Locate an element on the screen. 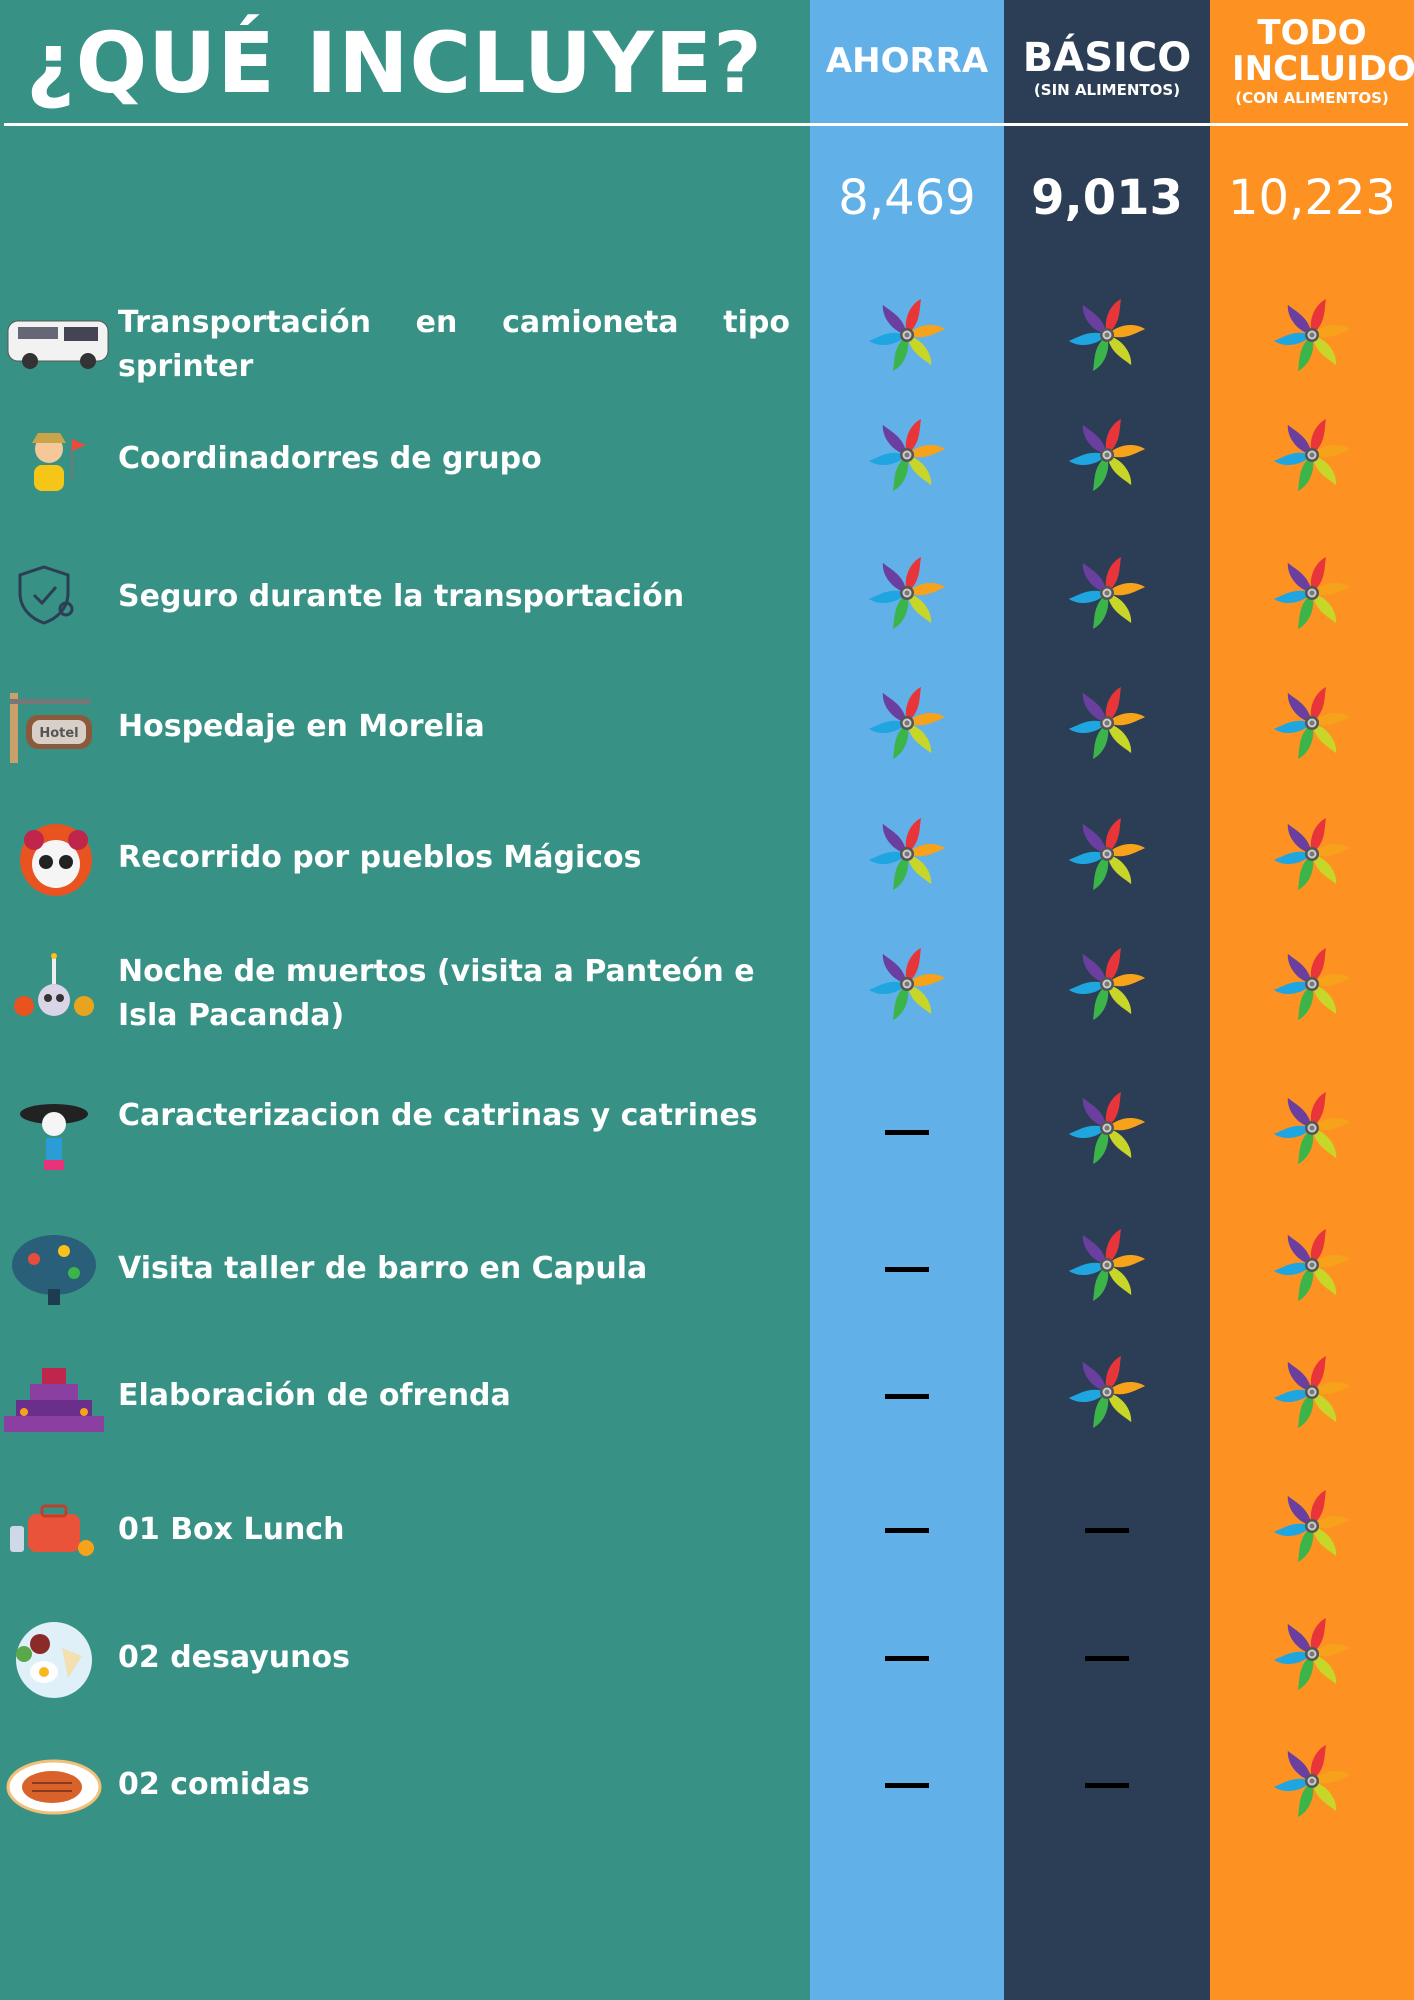 Image resolution: width=1414 pixels, height=2000 pixels. breakfast-plate-icon is located at coordinates (54, 1660).